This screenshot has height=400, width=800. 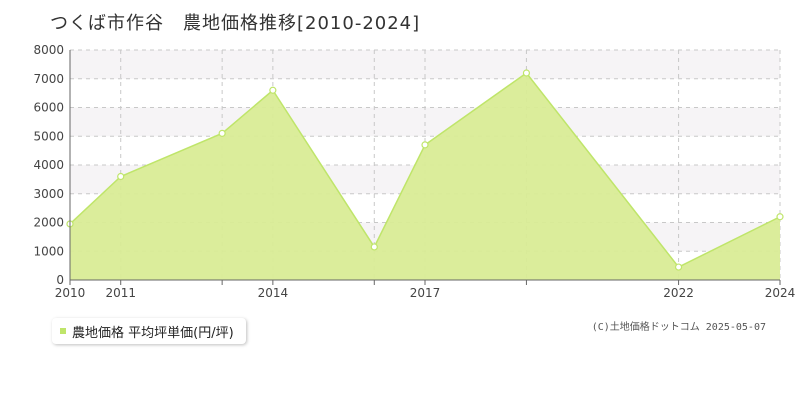 What do you see at coordinates (235, 23) in the screenshot?
I see `chart-title: つくば市作谷 農地価格推移[2010-2024]` at bounding box center [235, 23].